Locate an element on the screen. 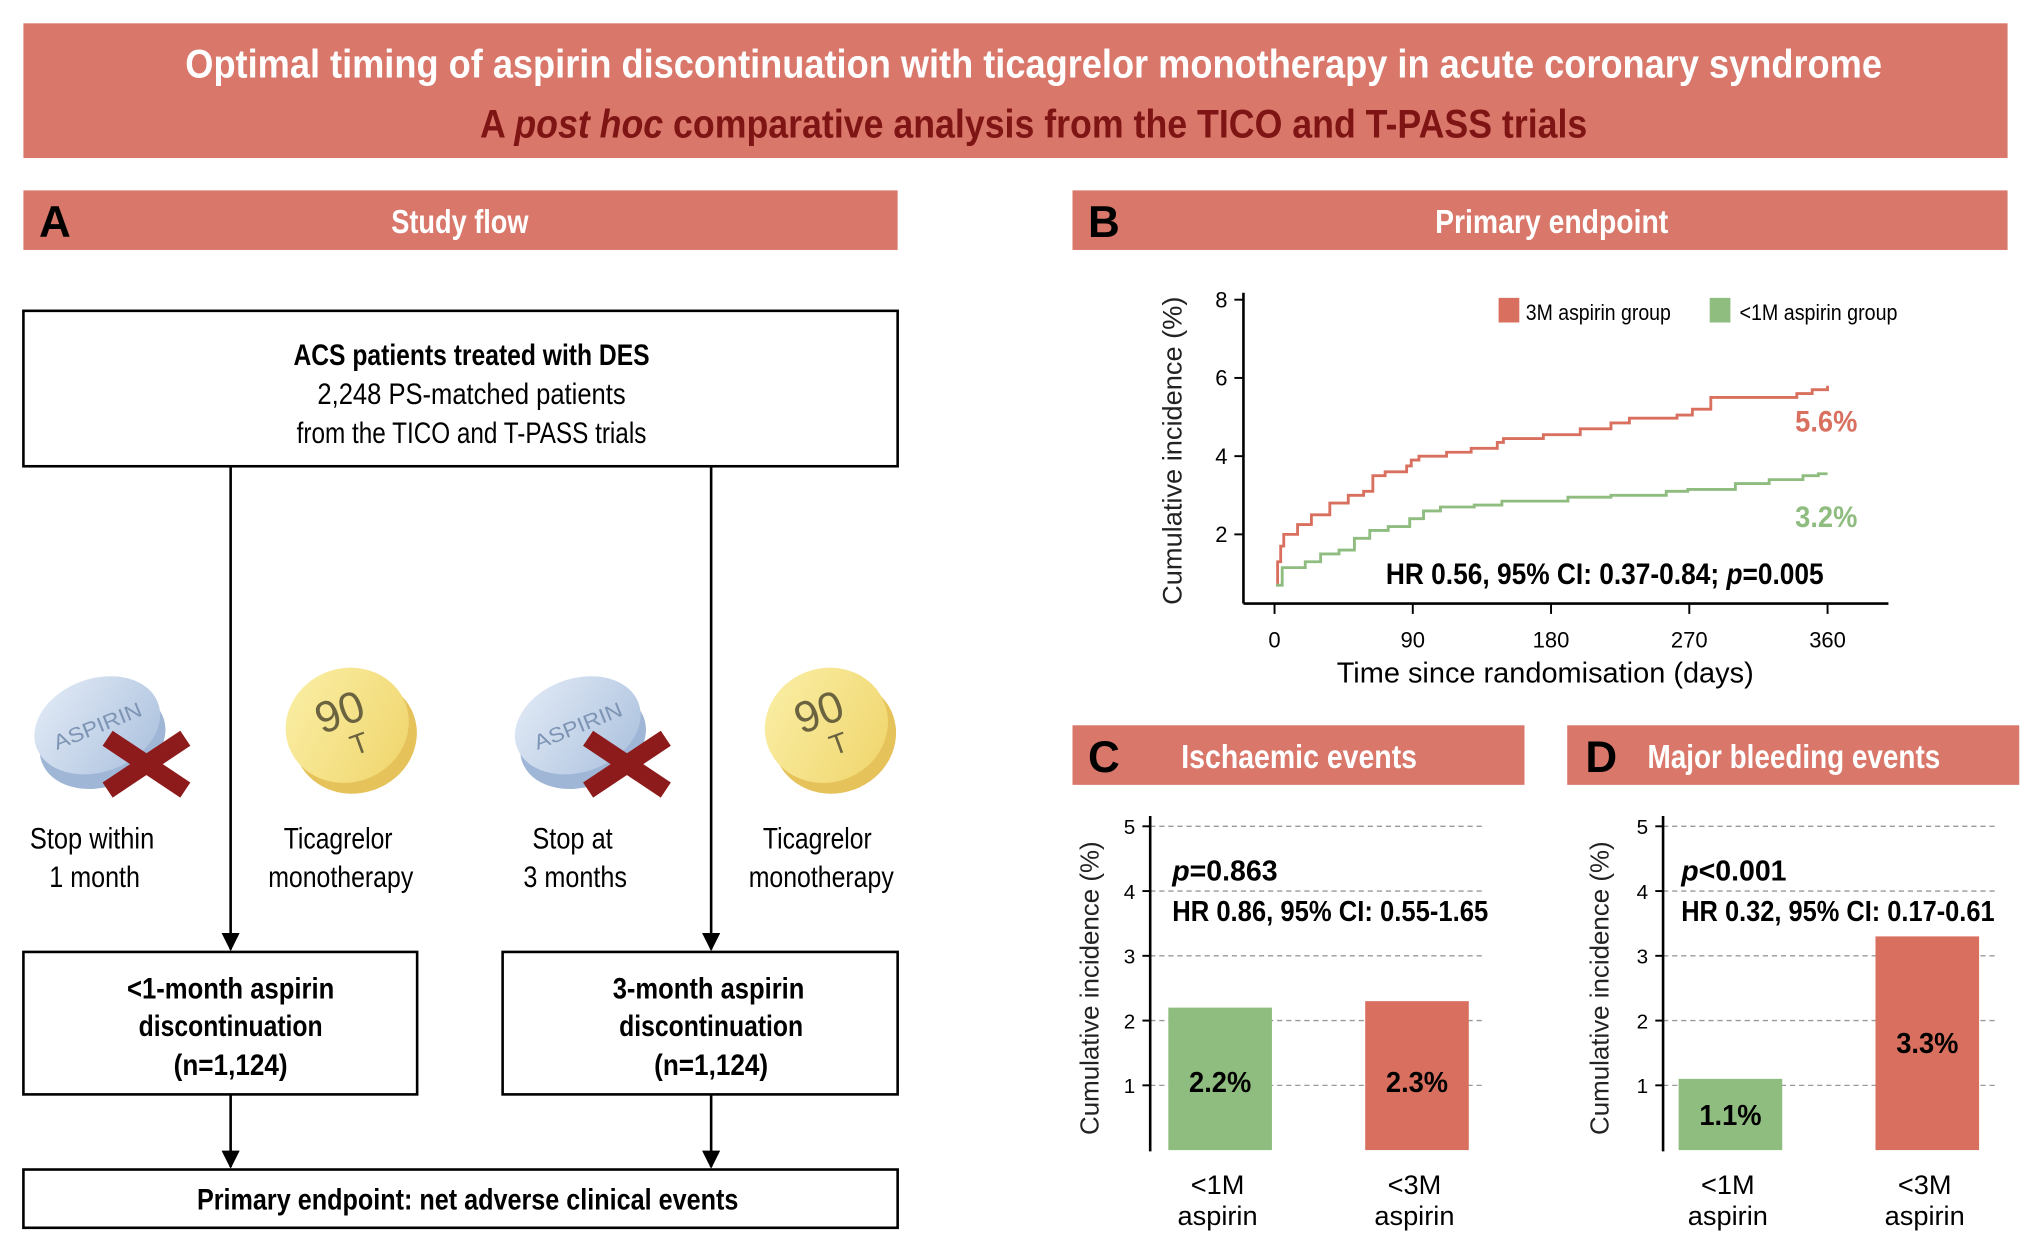 The image size is (2031, 1255). panel-a-header: A Study flow is located at coordinates (460, 220).